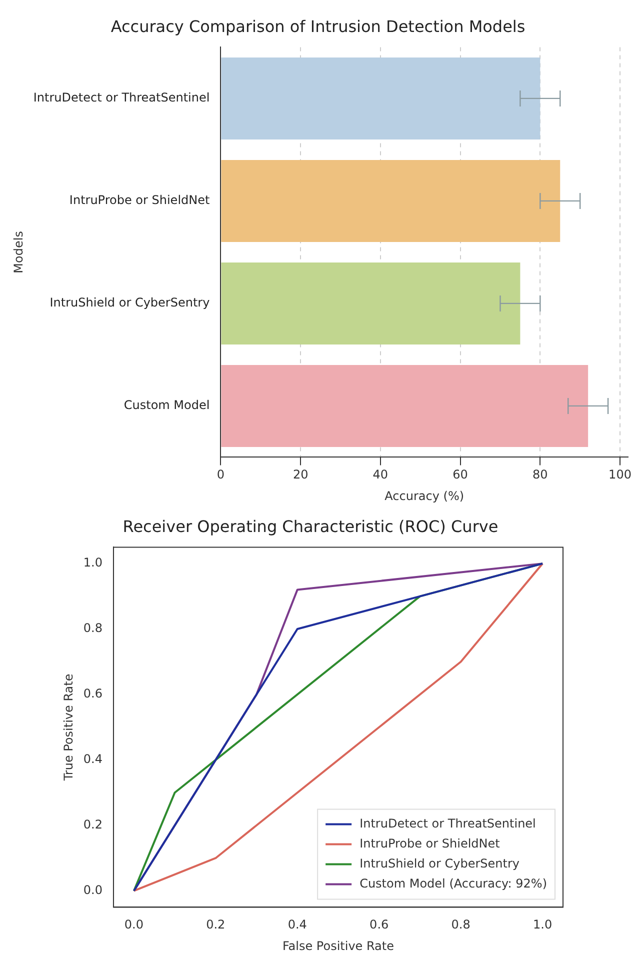 Image resolution: width=635 pixels, height=962 pixels. Describe the element at coordinates (167, 405) in the screenshot. I see `y-tick-label: Custom Model` at that location.